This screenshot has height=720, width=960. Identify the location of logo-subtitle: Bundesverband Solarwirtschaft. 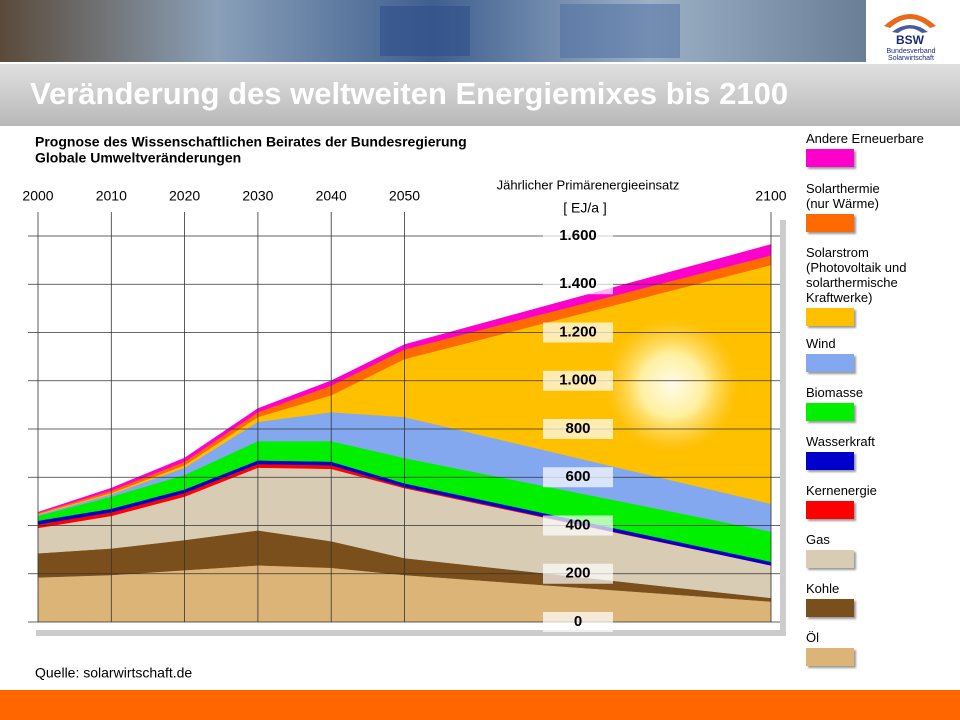
(911, 55).